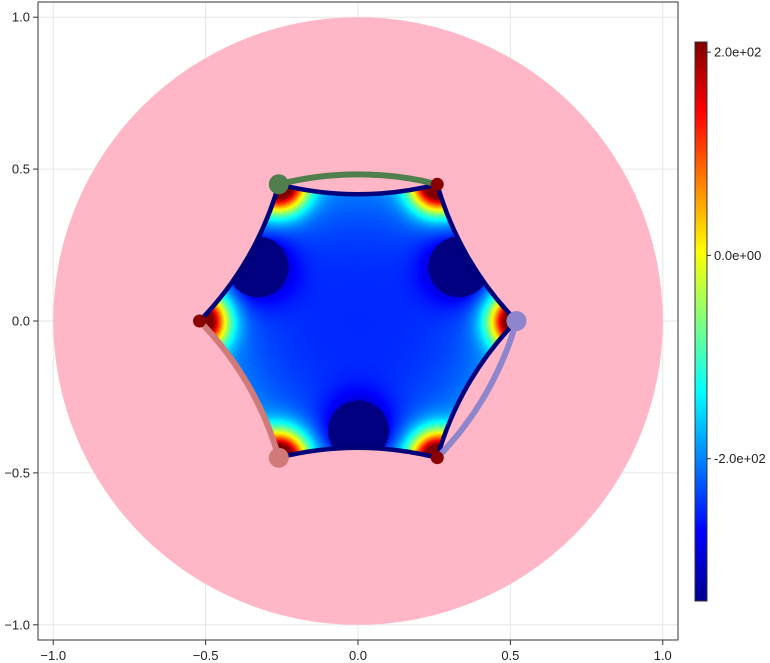  I want to click on y-tick-label: 1.0, so click(21, 17).